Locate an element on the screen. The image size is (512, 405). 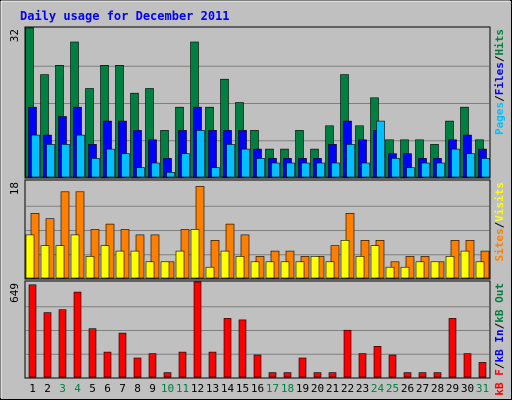
x-tick-label-day-13: 13 is located at coordinates (212, 388).